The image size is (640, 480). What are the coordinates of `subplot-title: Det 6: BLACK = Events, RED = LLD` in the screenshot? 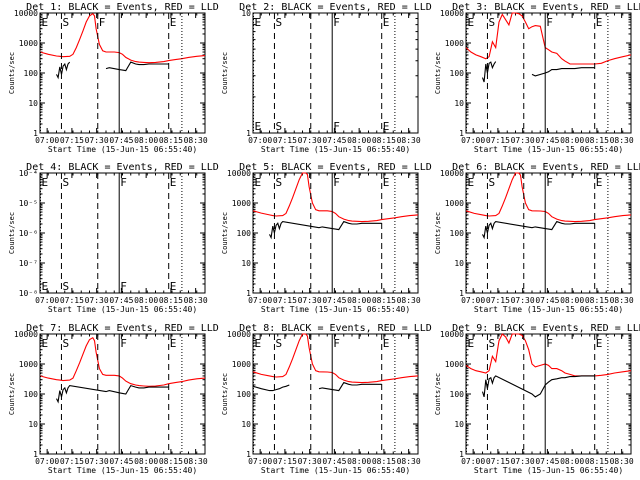 It's located at (546, 167).